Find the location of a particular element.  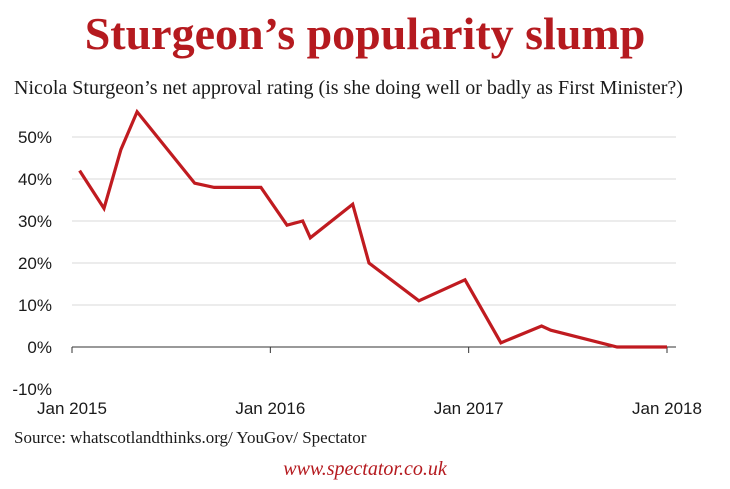

website-link: www.spectator.co.uk is located at coordinates (365, 469).